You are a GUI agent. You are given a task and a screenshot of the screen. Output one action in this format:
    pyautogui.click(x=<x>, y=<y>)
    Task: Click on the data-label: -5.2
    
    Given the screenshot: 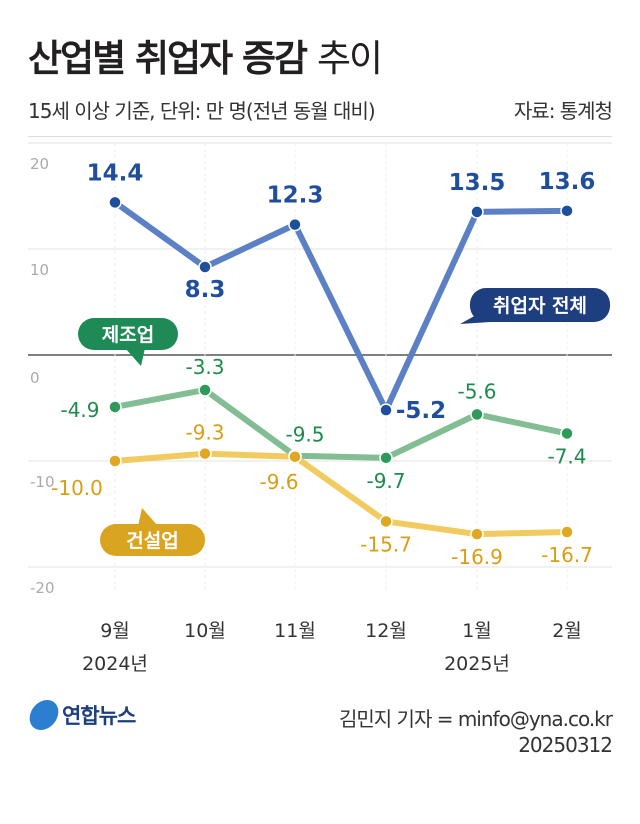 What is the action you would take?
    pyautogui.click(x=421, y=411)
    